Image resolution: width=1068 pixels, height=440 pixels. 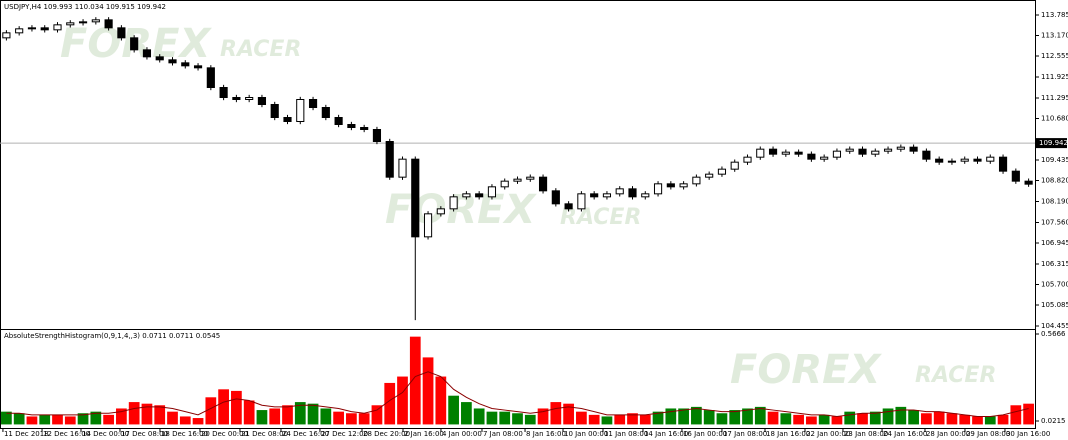 What do you see at coordinates (1054, 326) in the screenshot?
I see `y-tick-label: 104.455` at bounding box center [1054, 326].